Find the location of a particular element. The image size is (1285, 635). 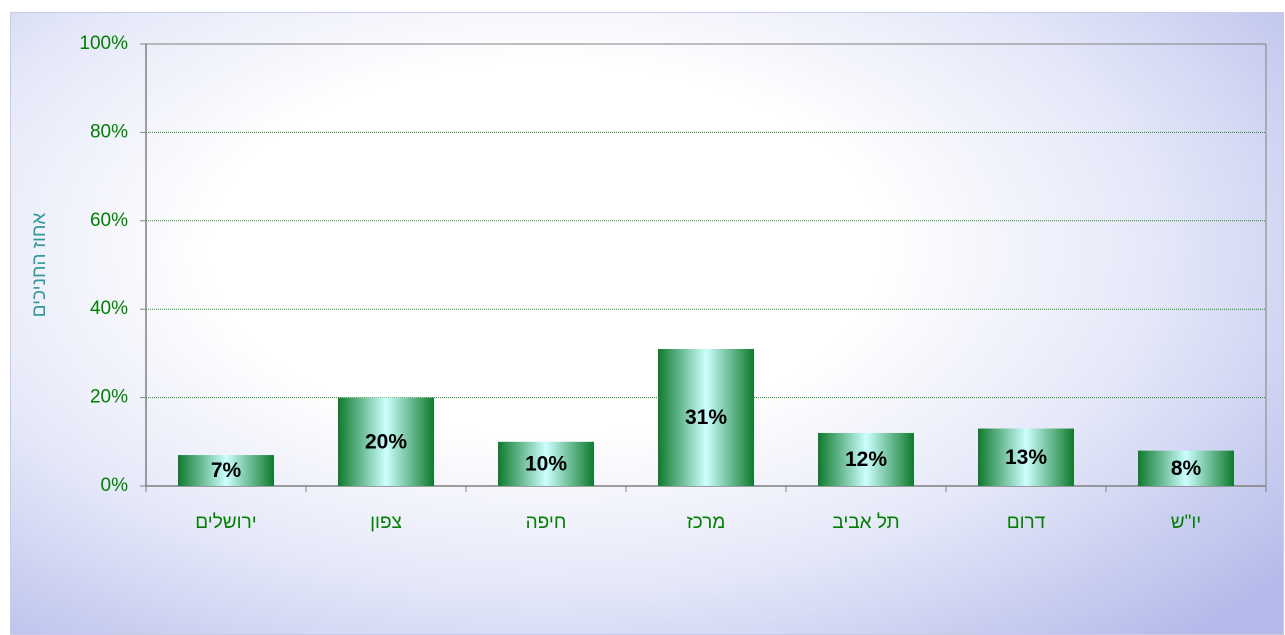

y-axis-label: אחוז החניכים is located at coordinates (39, 265).